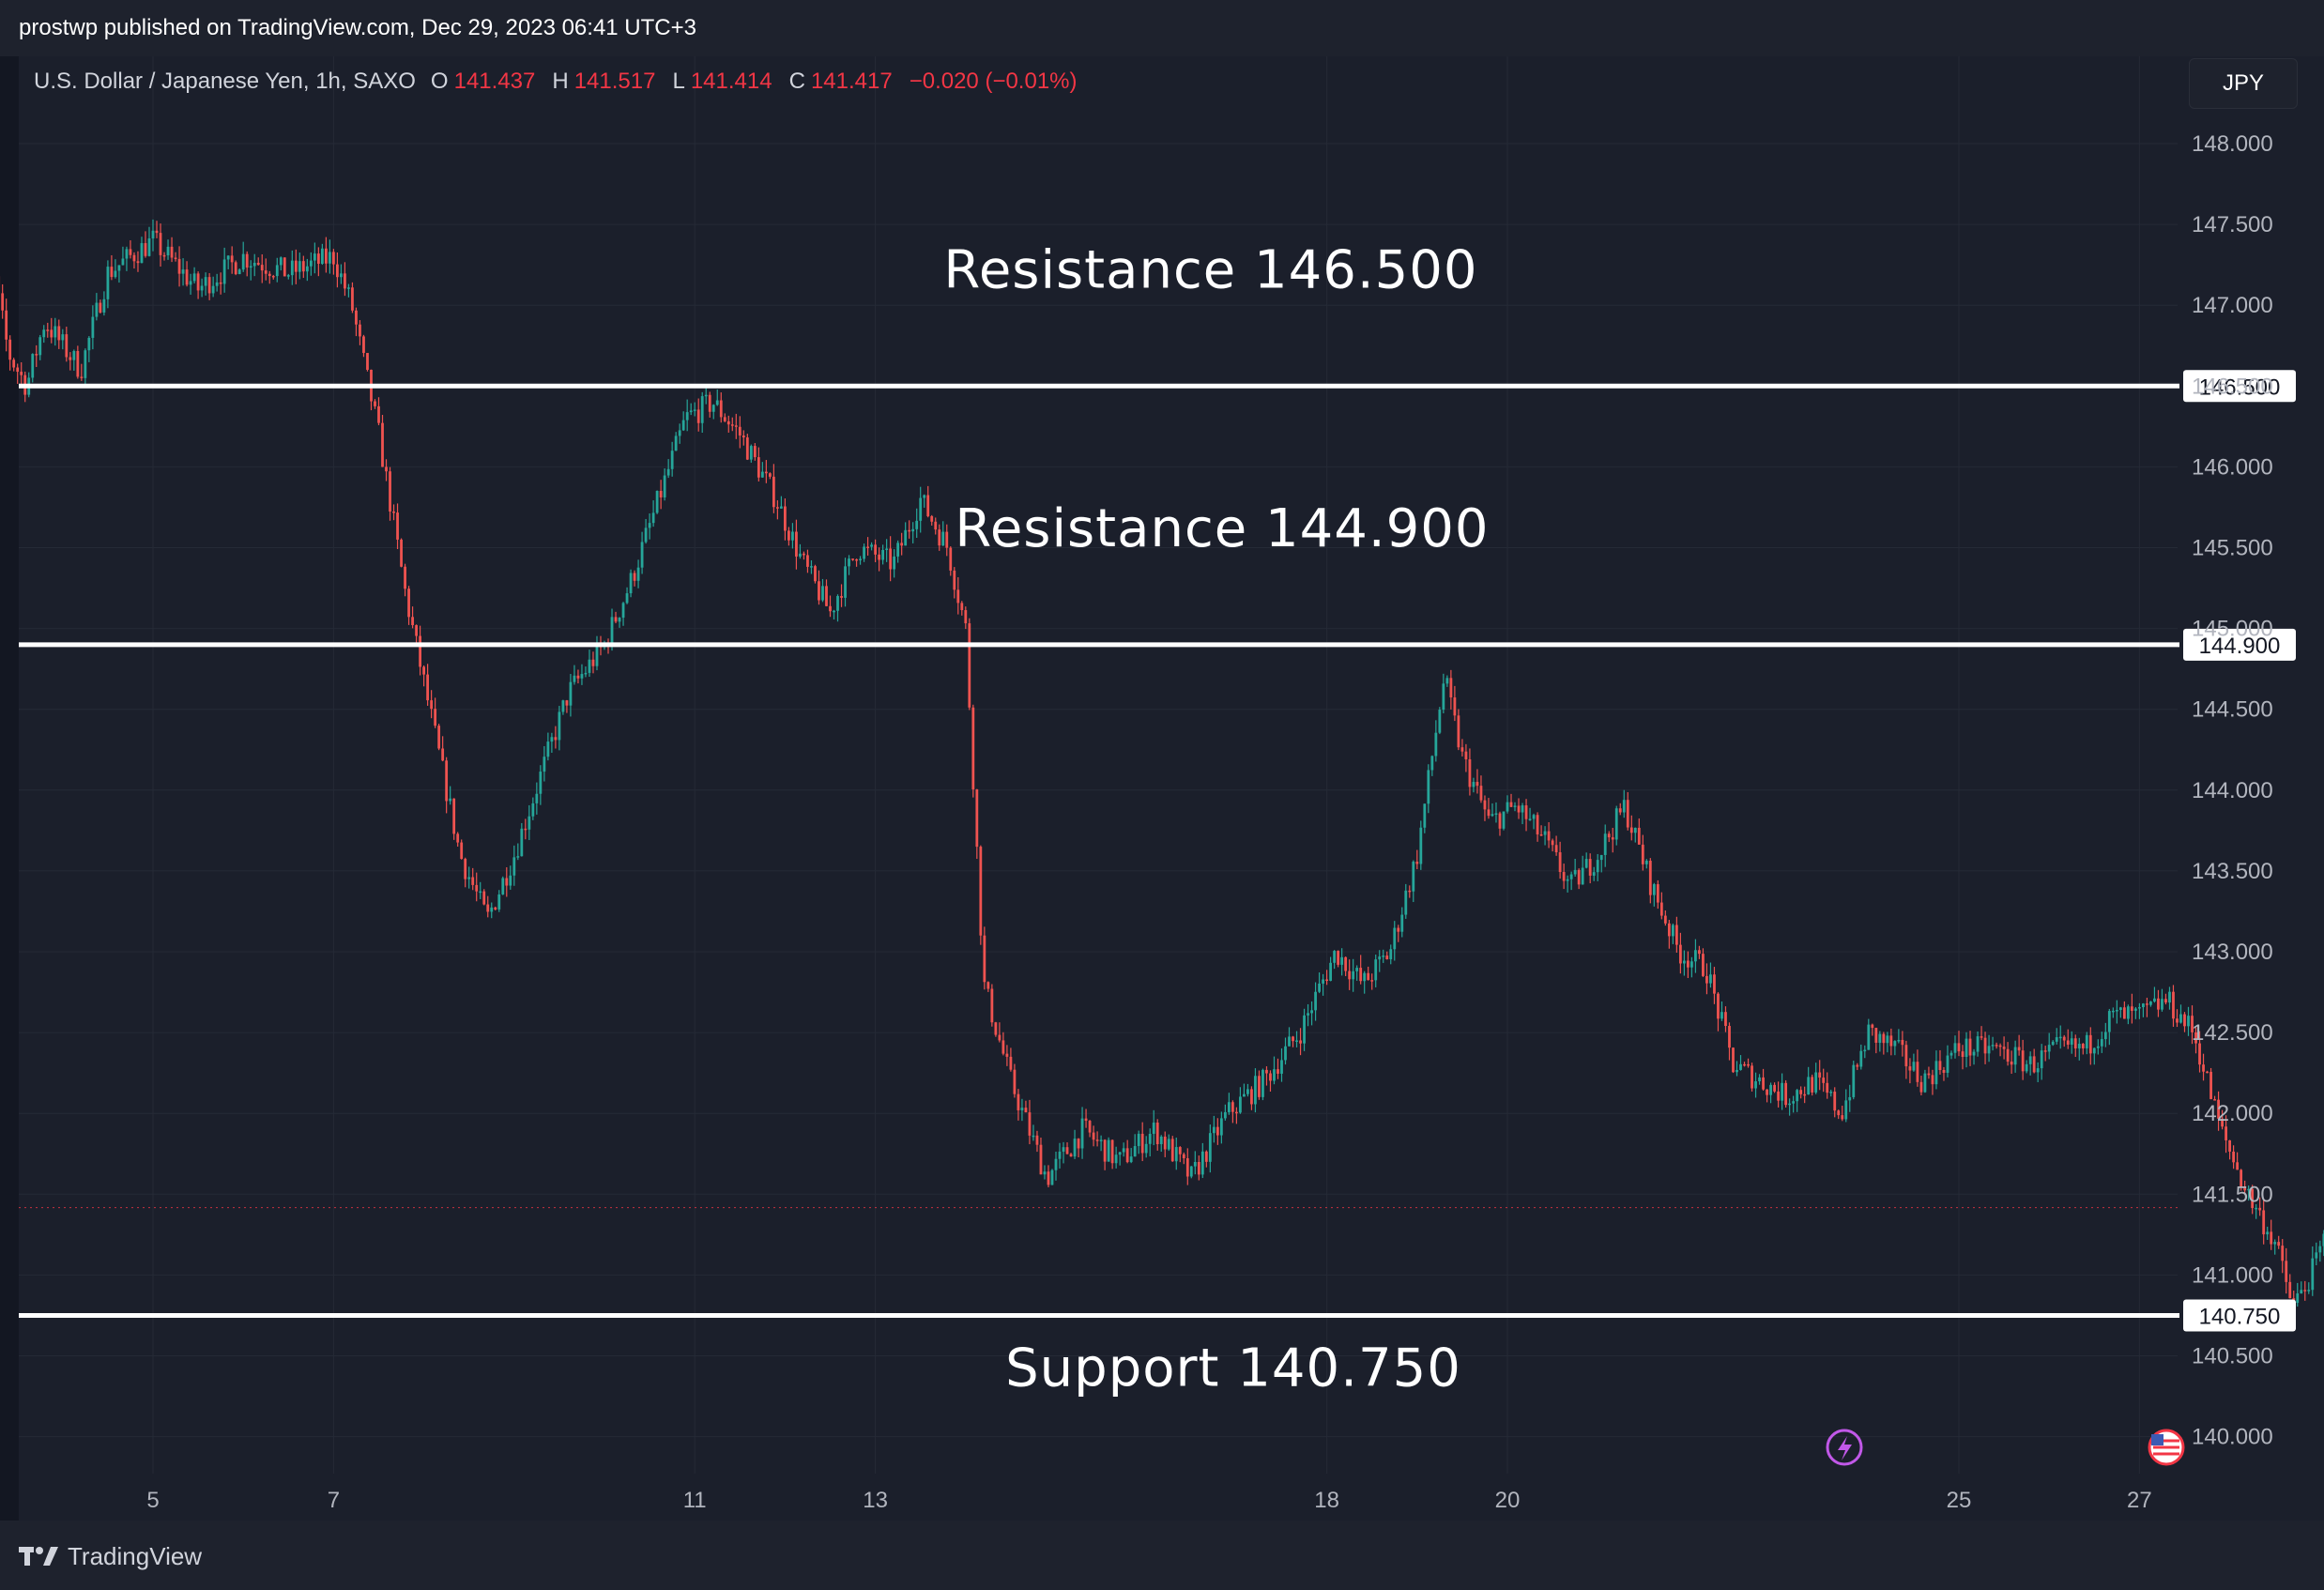 The width and height of the screenshot is (2324, 1590). I want to click on level-annotation: Resistance 146.500, so click(1210, 269).